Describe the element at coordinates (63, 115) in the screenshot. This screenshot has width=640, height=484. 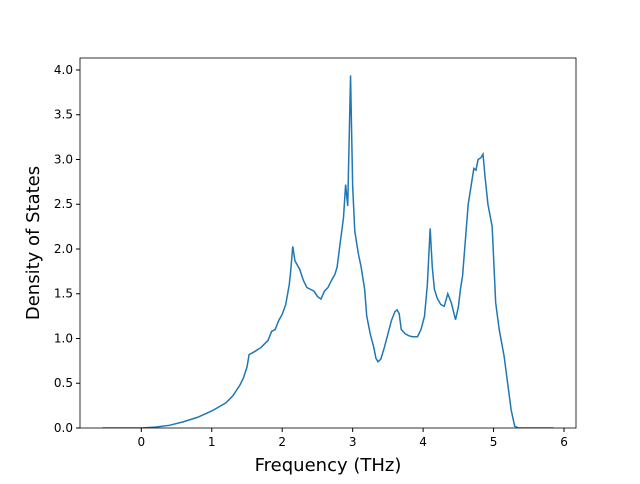
I see `y-tick-label: 3.5` at that location.